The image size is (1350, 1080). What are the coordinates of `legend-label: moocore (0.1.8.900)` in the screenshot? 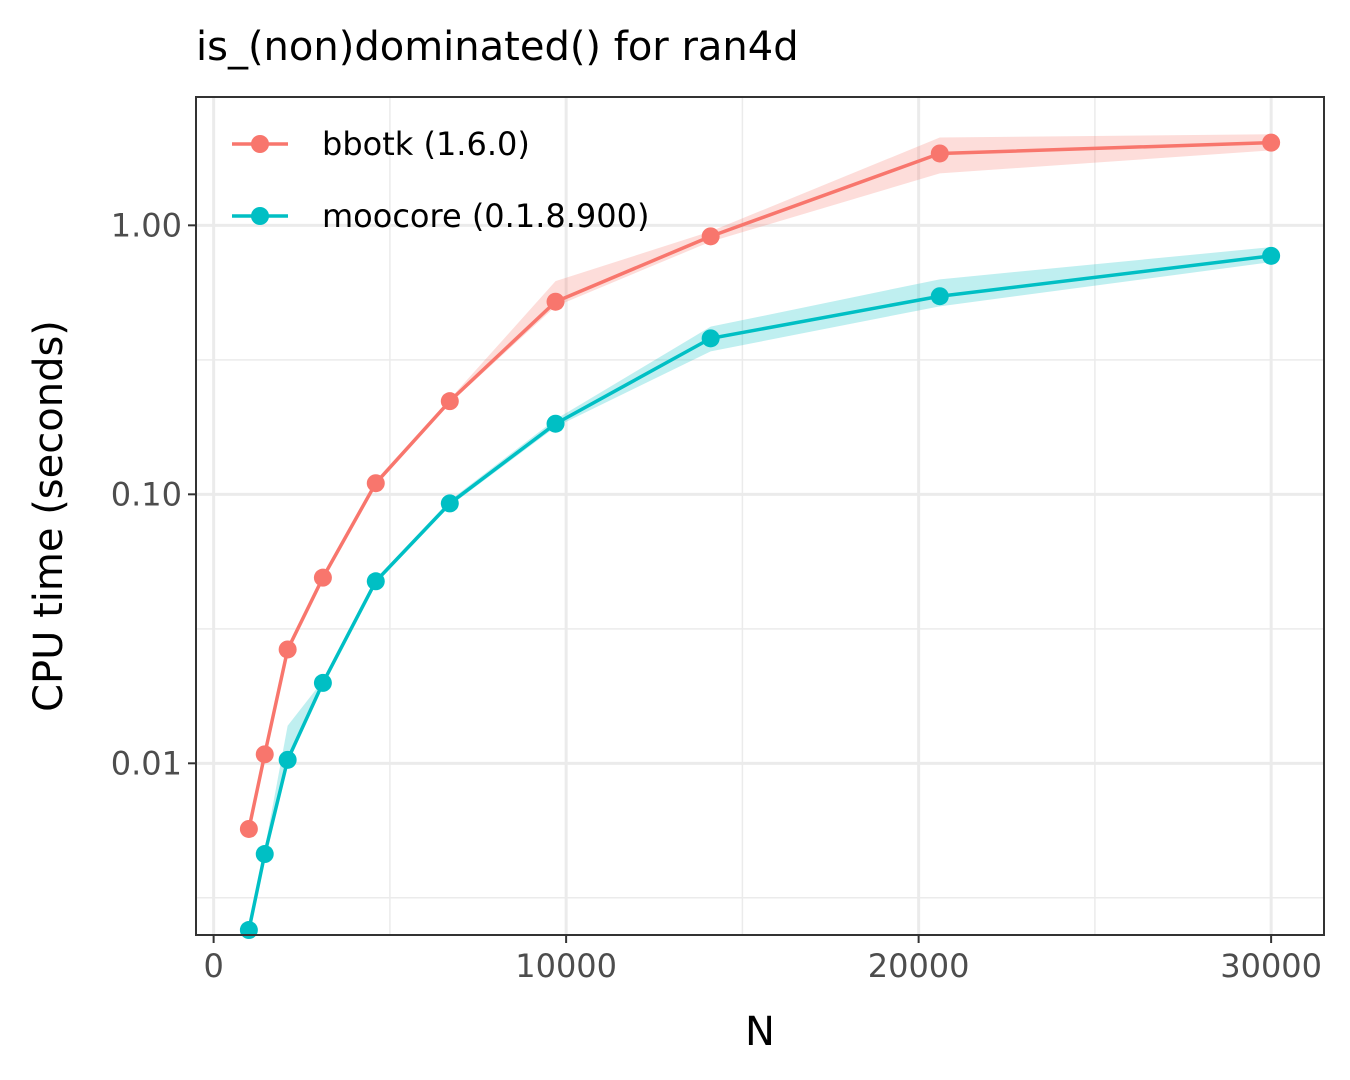 It's located at (485, 216).